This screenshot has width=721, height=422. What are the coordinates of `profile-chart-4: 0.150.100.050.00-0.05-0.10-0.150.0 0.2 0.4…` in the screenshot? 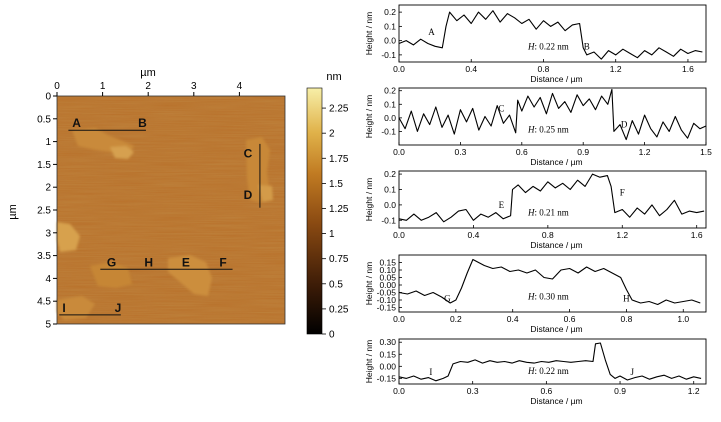 It's located at (535, 294).